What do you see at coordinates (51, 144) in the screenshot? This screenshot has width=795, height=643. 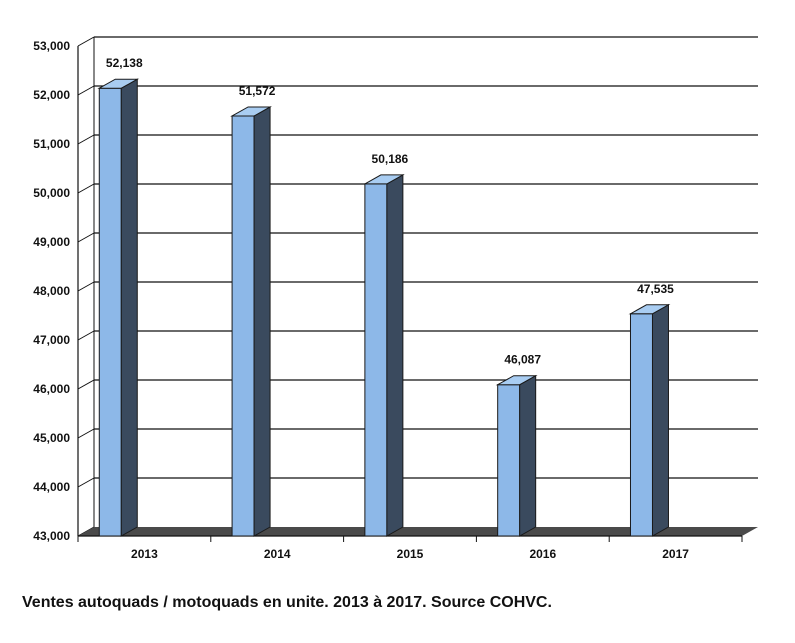 I see `y-tick-label: 51,000` at bounding box center [51, 144].